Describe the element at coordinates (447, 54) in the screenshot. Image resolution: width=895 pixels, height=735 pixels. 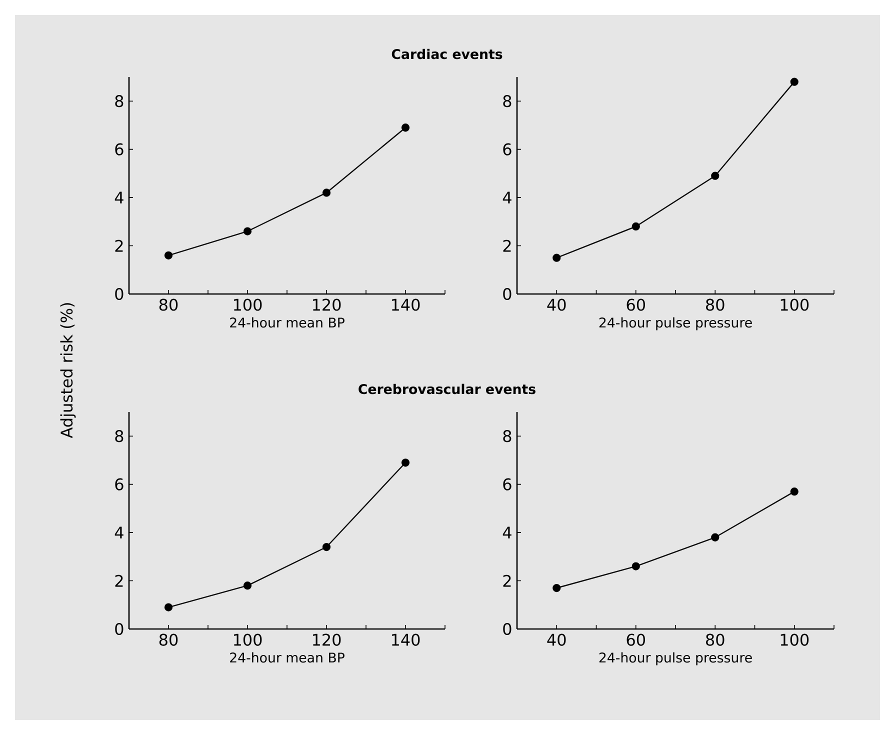
I see `chart-title: Cardiac events` at that location.